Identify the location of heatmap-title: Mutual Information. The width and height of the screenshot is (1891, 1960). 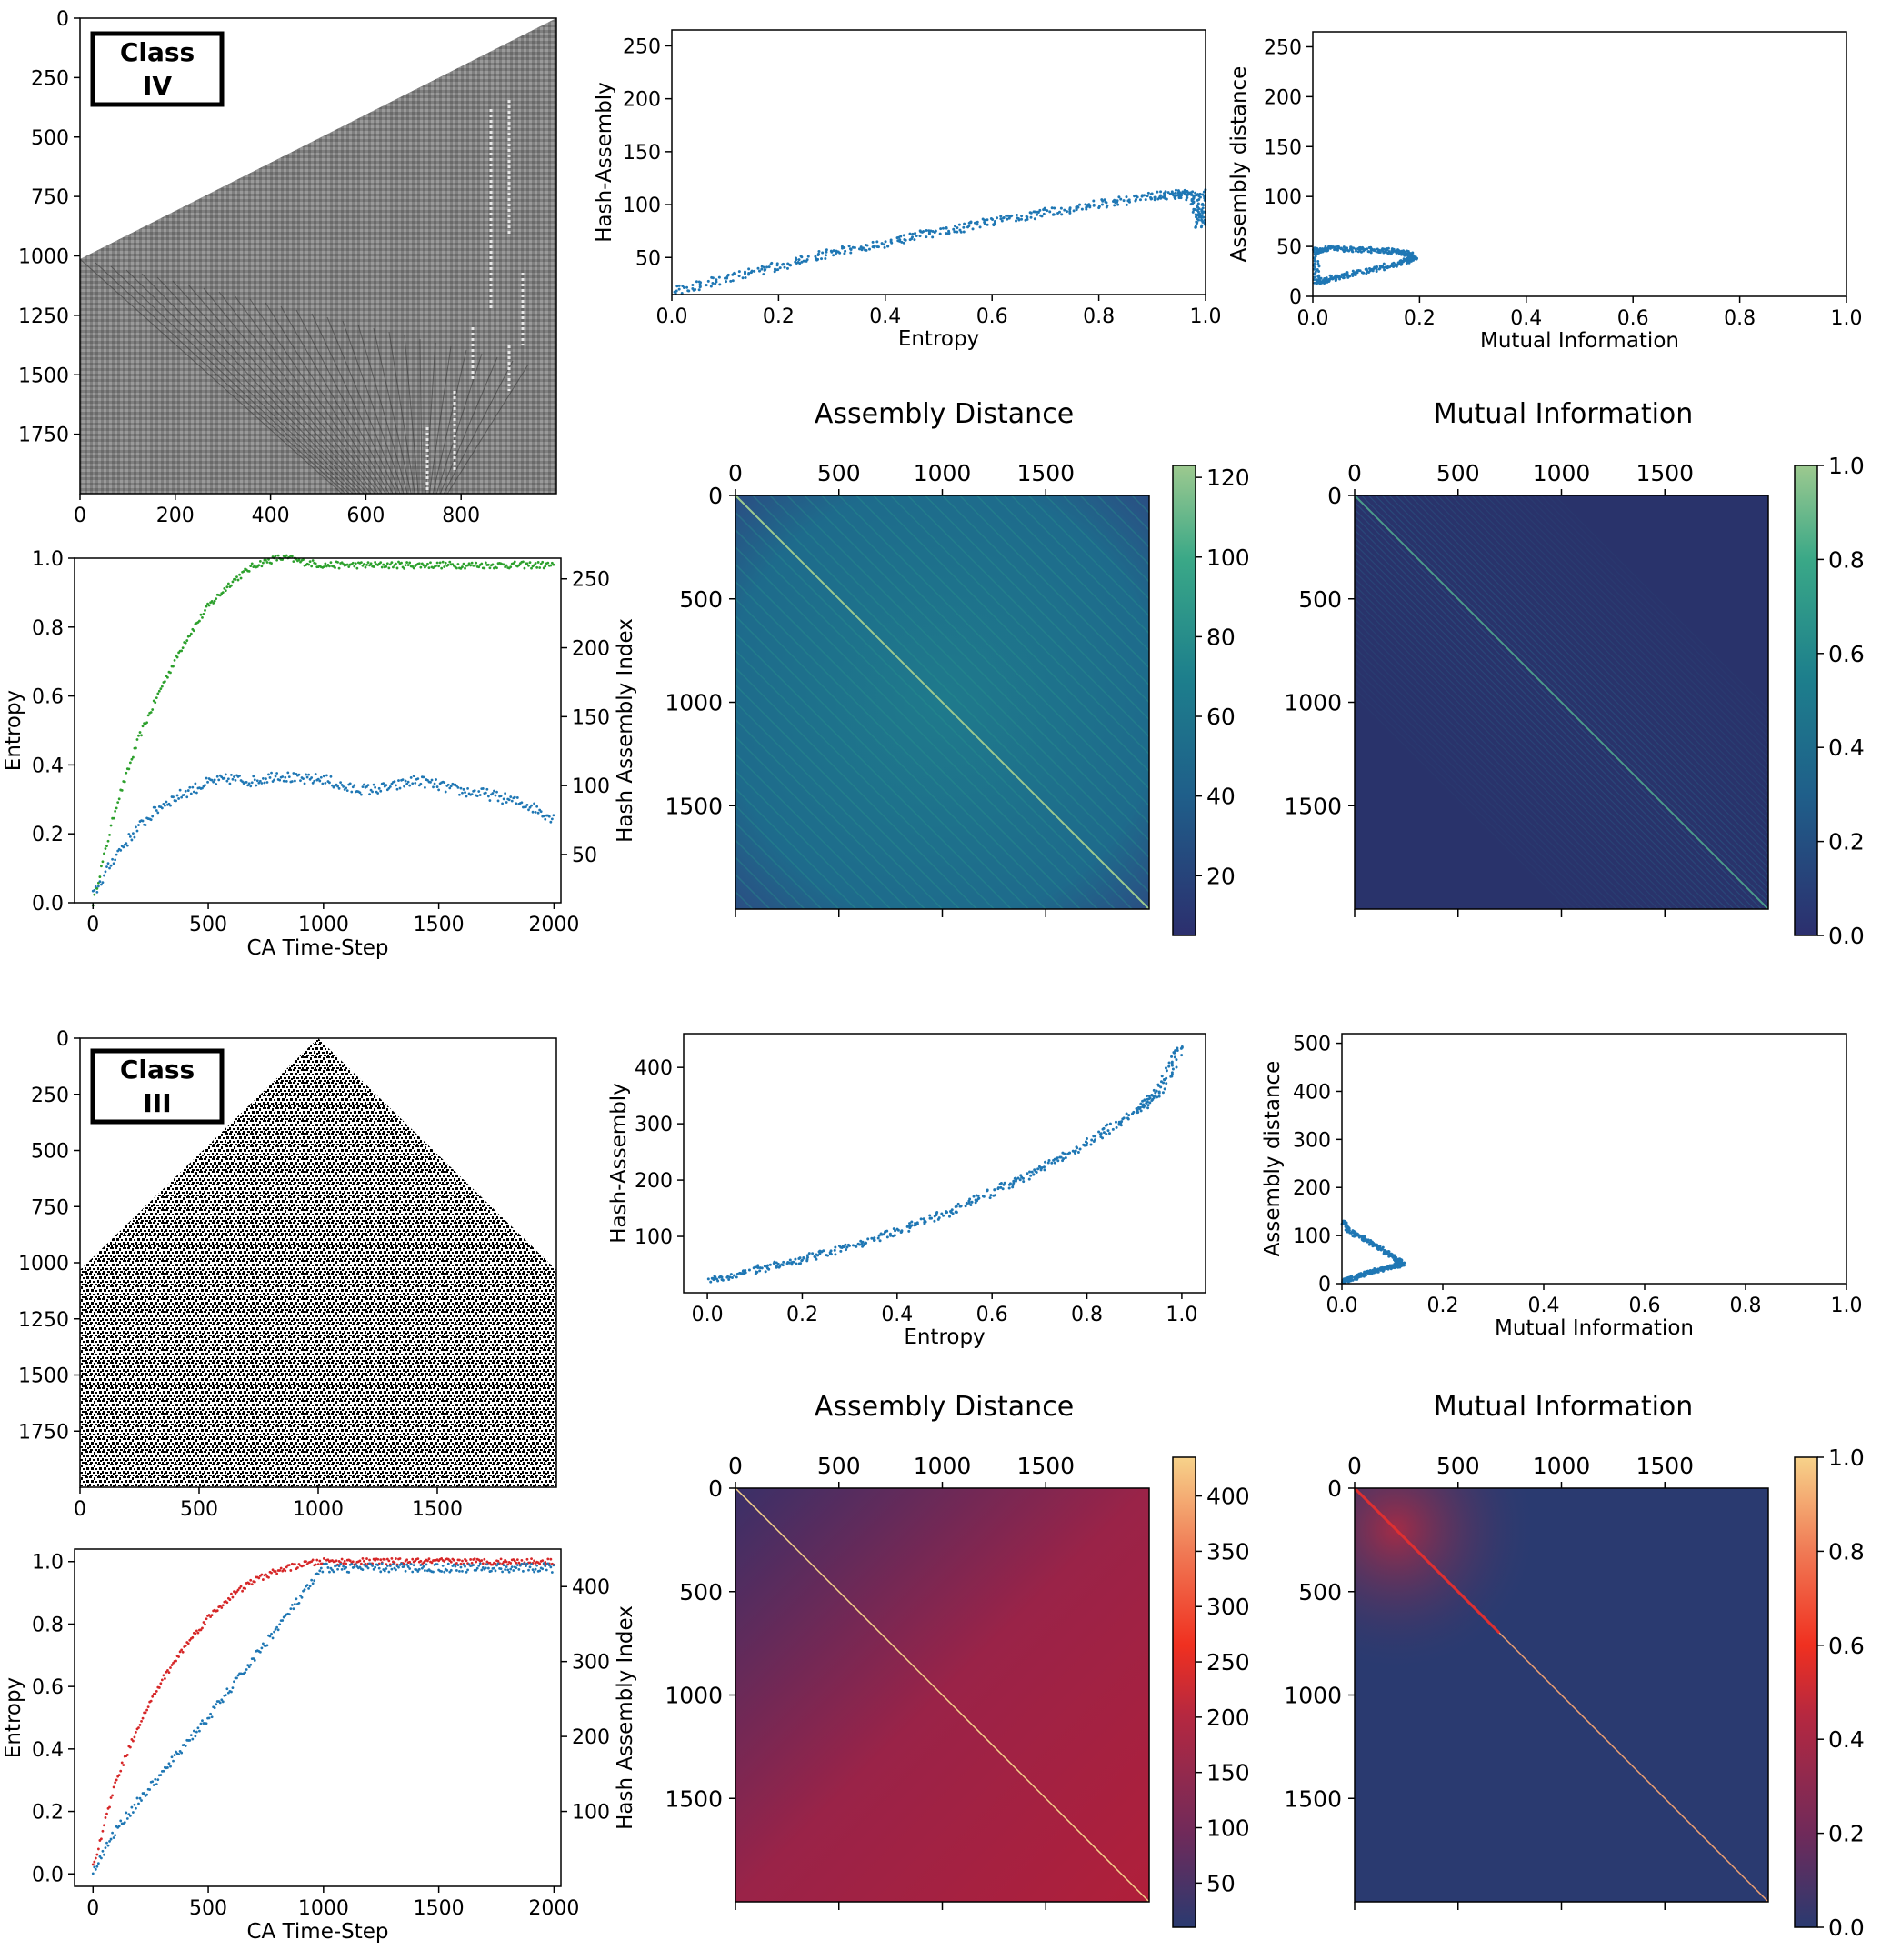
(1564, 414).